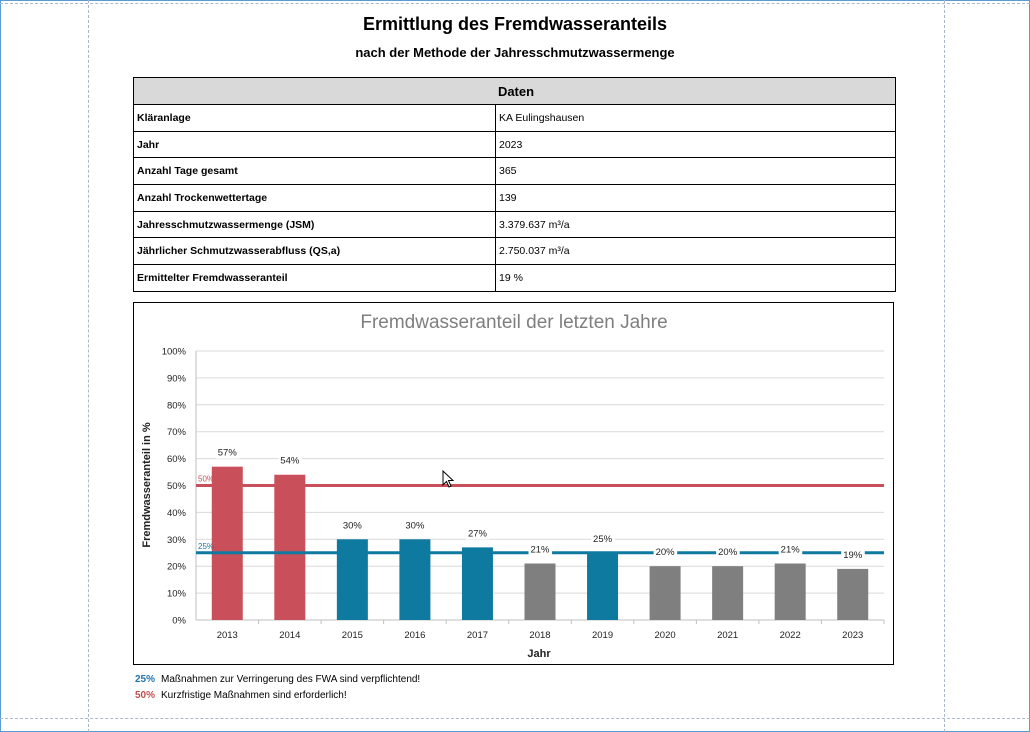 This screenshot has width=1030, height=732. What do you see at coordinates (314, 251) in the screenshot?
I see `row-label: Jährlicher Schmutzwasserabfluss (QS,a)` at bounding box center [314, 251].